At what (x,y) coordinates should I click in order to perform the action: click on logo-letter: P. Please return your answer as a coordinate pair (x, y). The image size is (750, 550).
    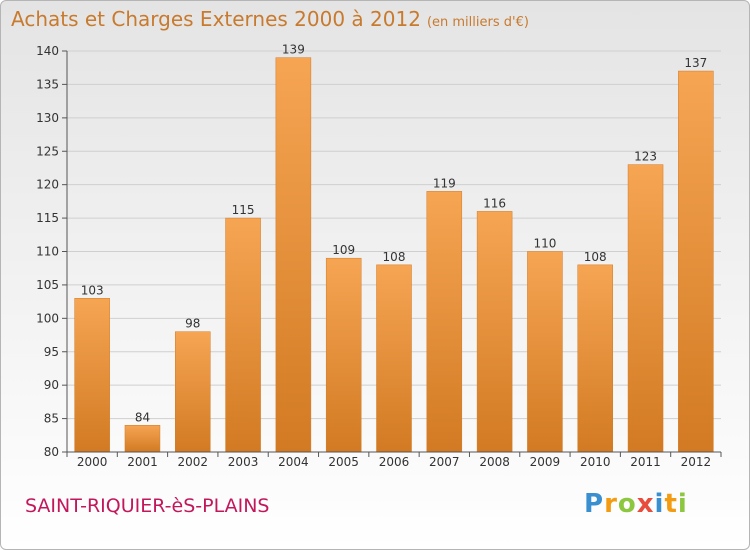
    Looking at the image, I should click on (594, 504).